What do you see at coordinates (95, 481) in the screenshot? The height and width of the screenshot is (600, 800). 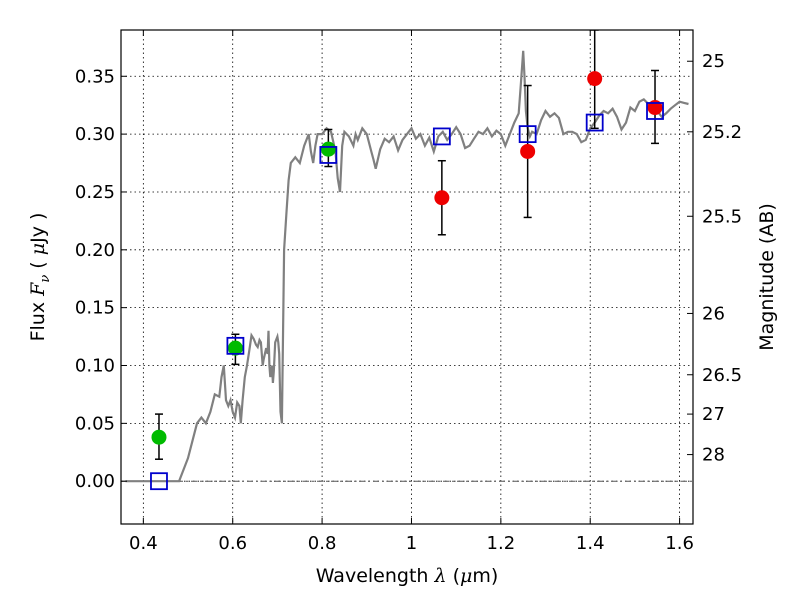 I see `y-tick-label: 0.00` at bounding box center [95, 481].